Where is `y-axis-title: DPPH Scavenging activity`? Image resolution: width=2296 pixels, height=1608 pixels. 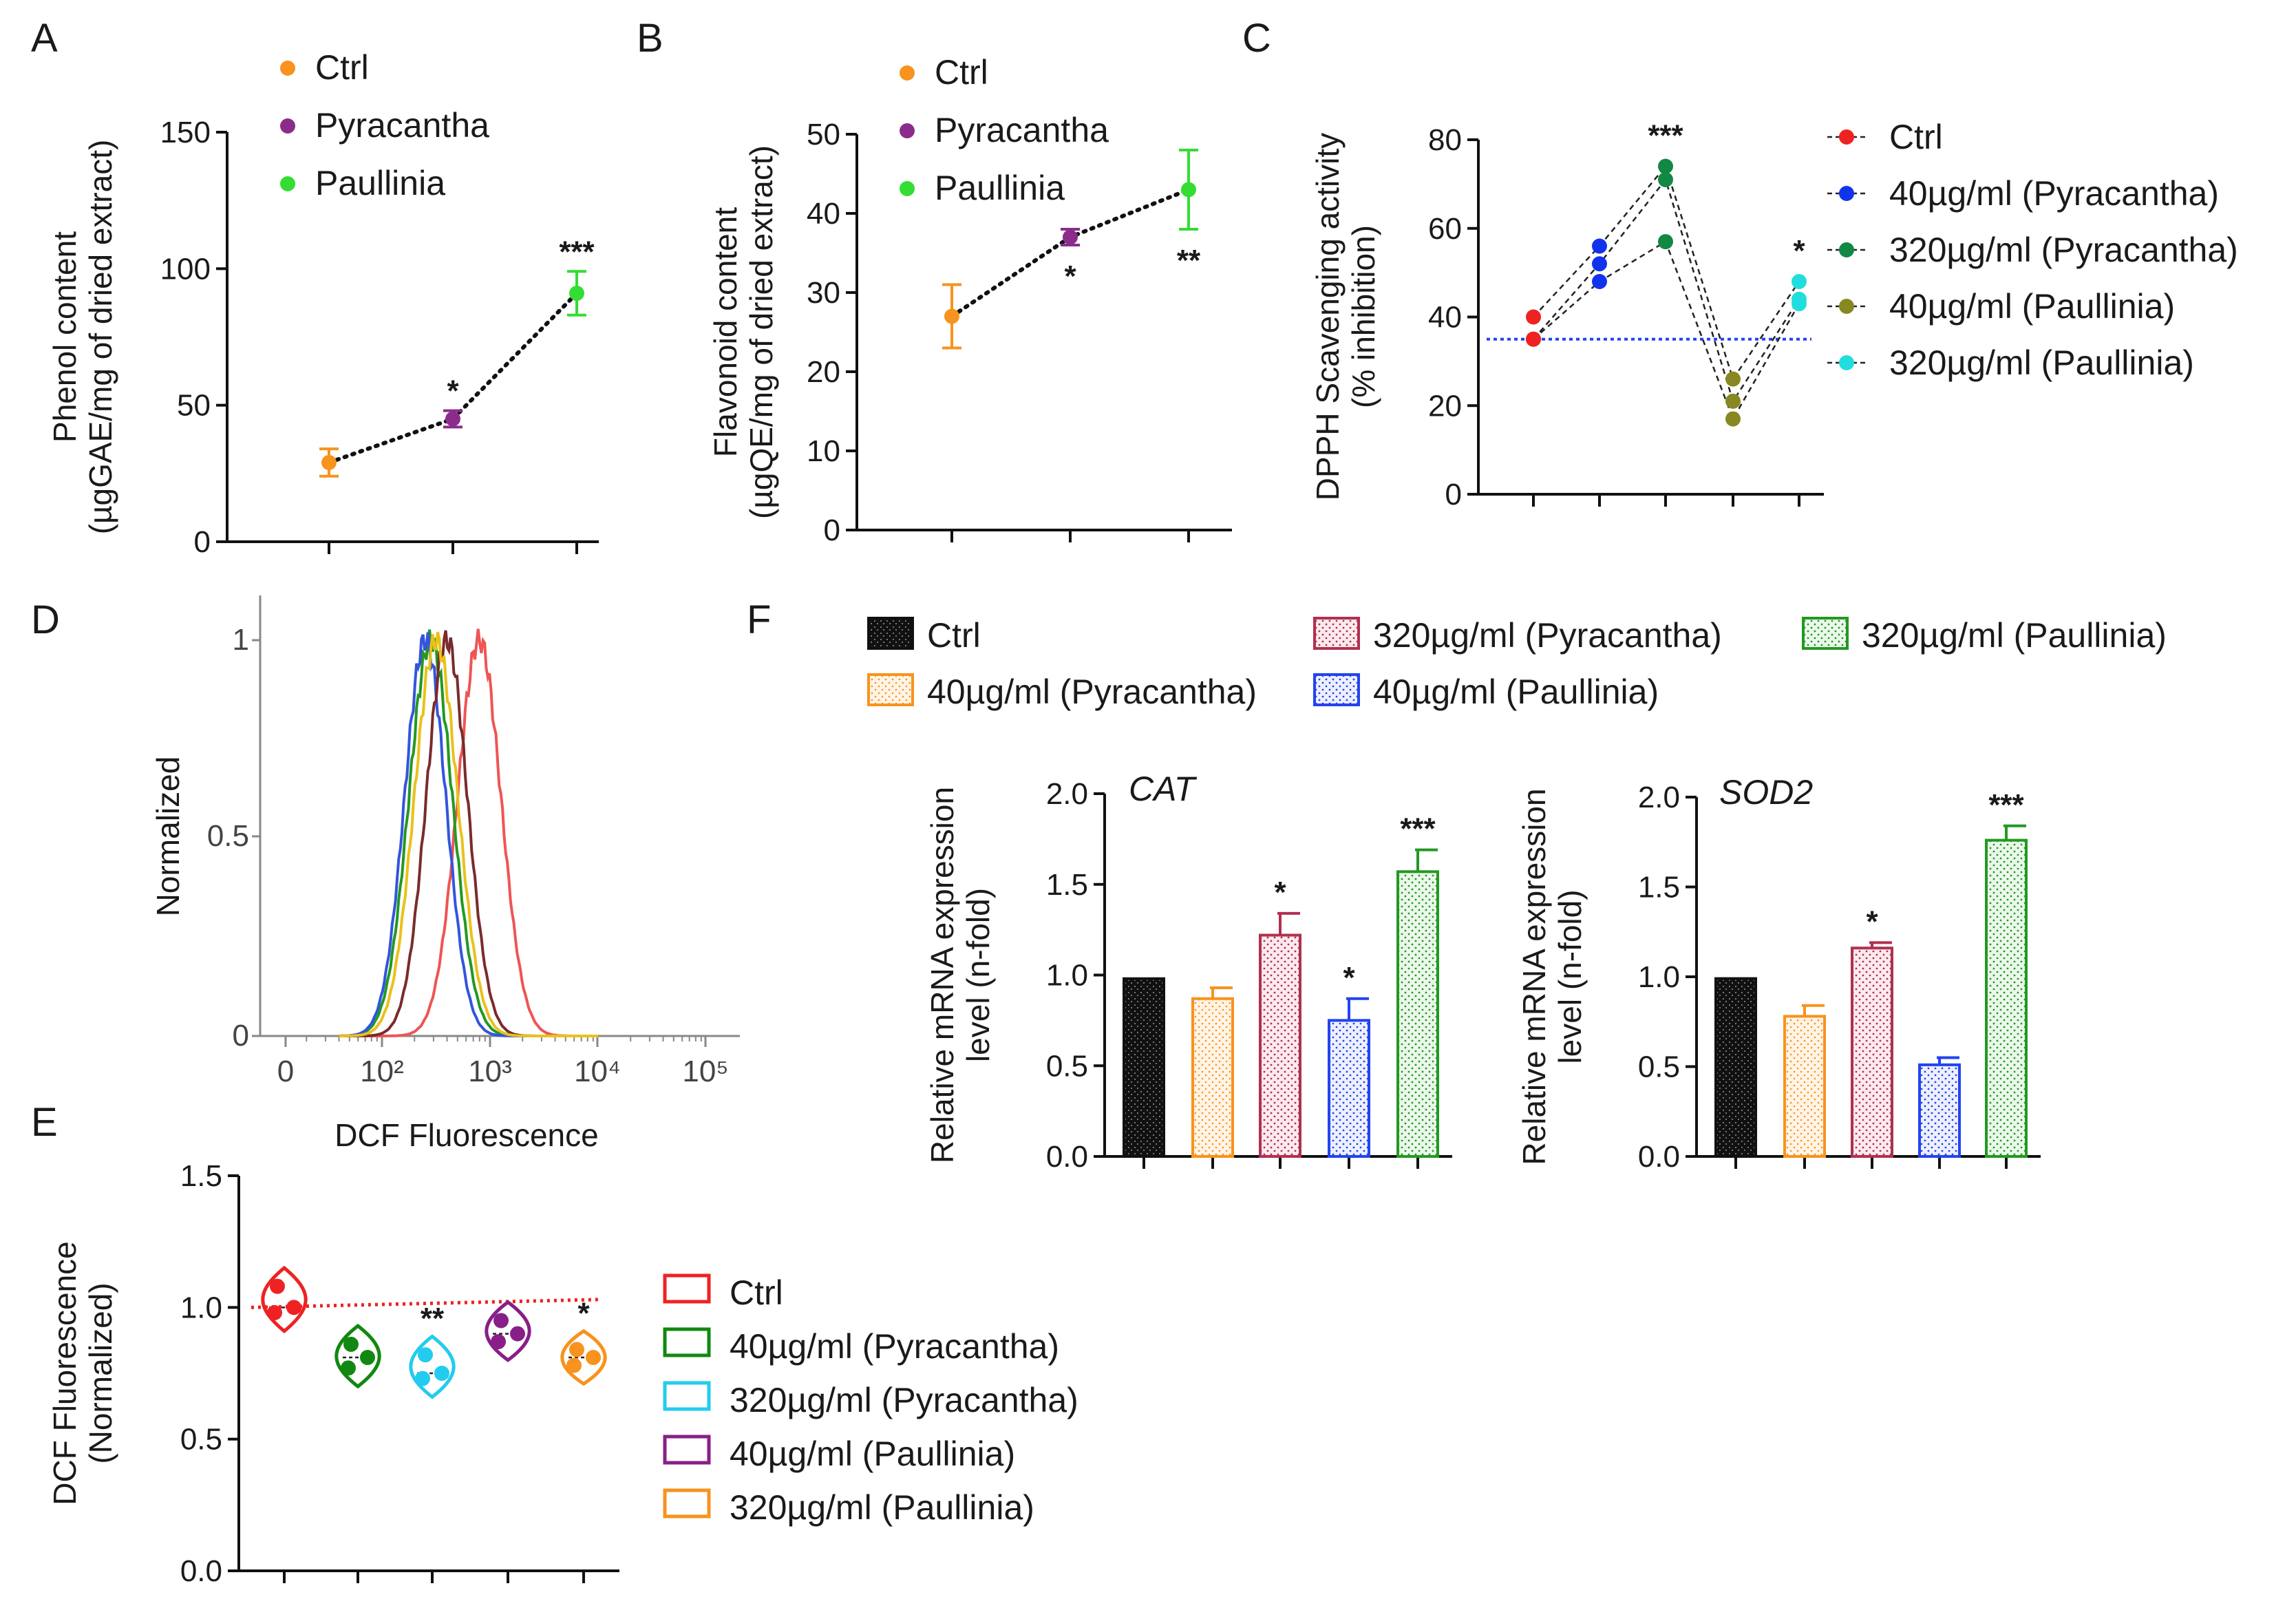
y-axis-title: DPPH Scavenging activity is located at coordinates (1328, 316).